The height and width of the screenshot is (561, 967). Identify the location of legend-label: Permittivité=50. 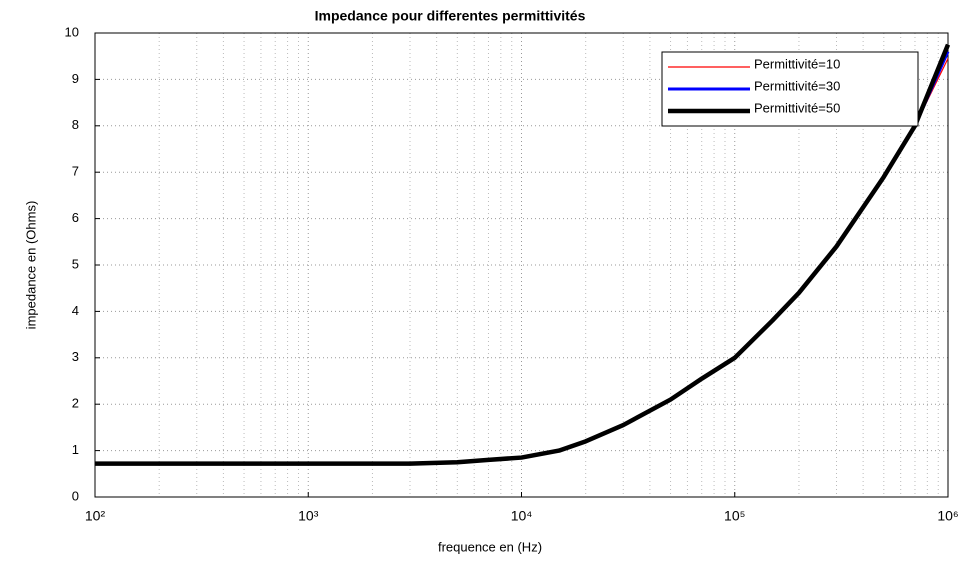
(797, 107).